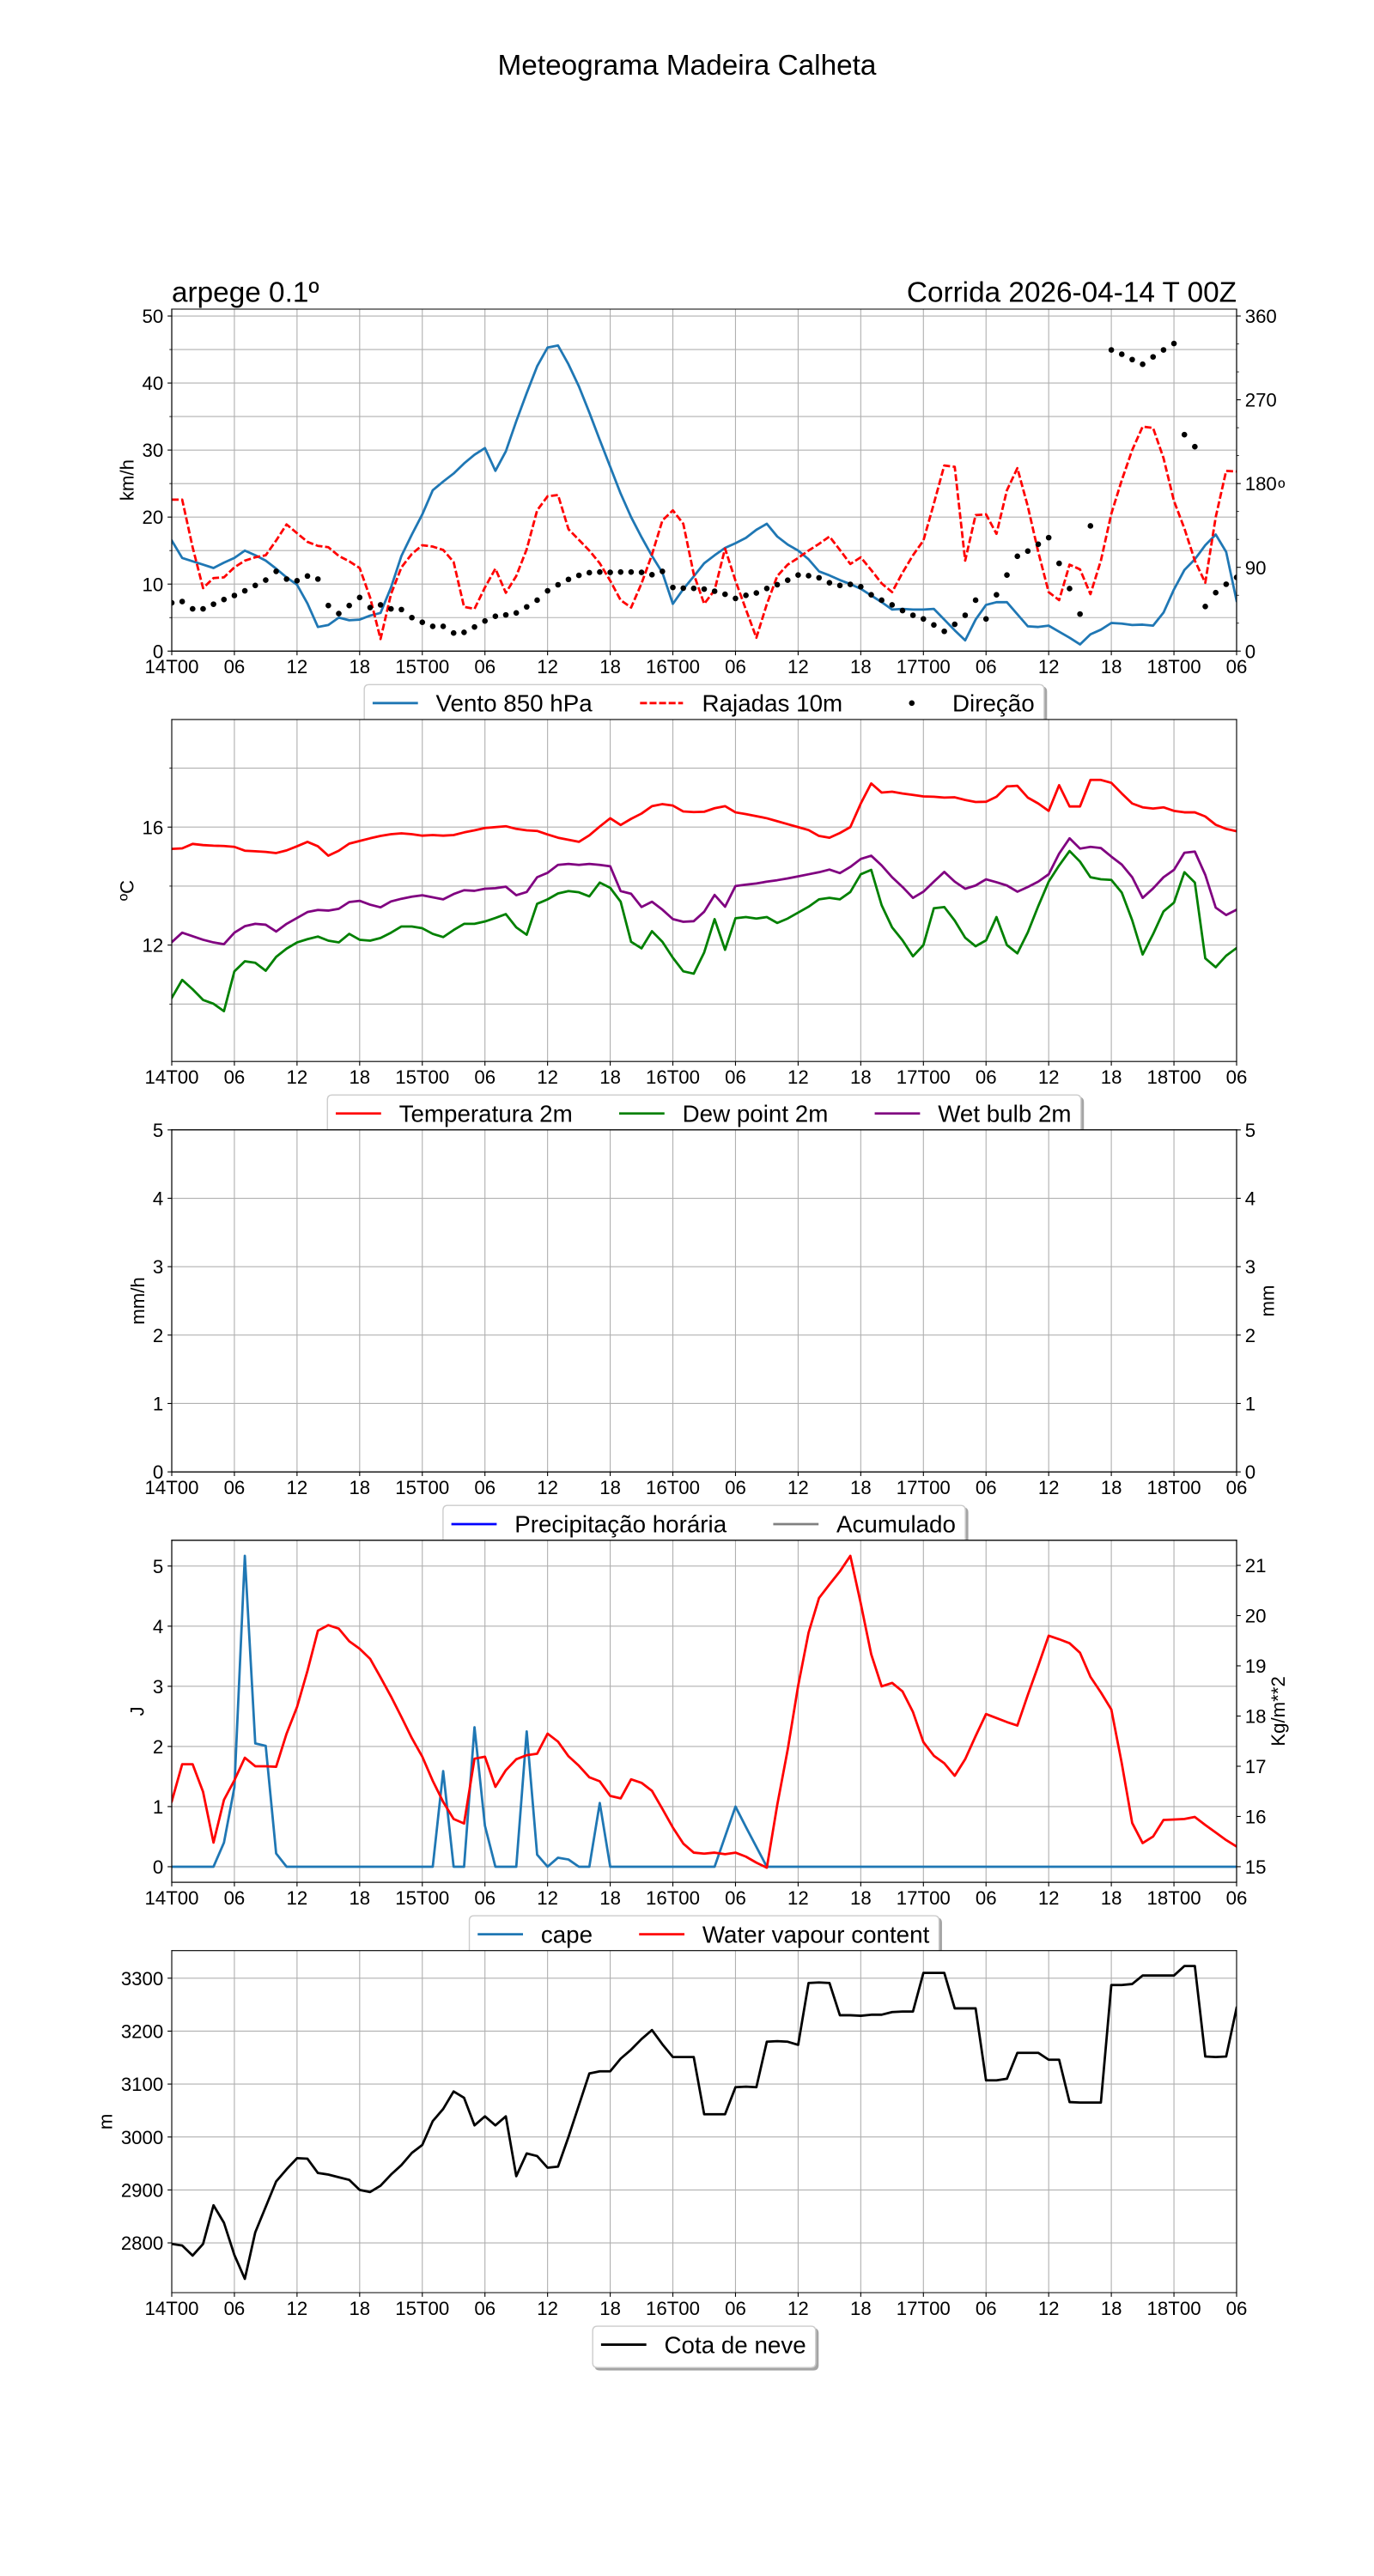 The image size is (1374, 2576). What do you see at coordinates (1004, 1113) in the screenshot?
I see `svg-text: Wet bulb 2m` at bounding box center [1004, 1113].